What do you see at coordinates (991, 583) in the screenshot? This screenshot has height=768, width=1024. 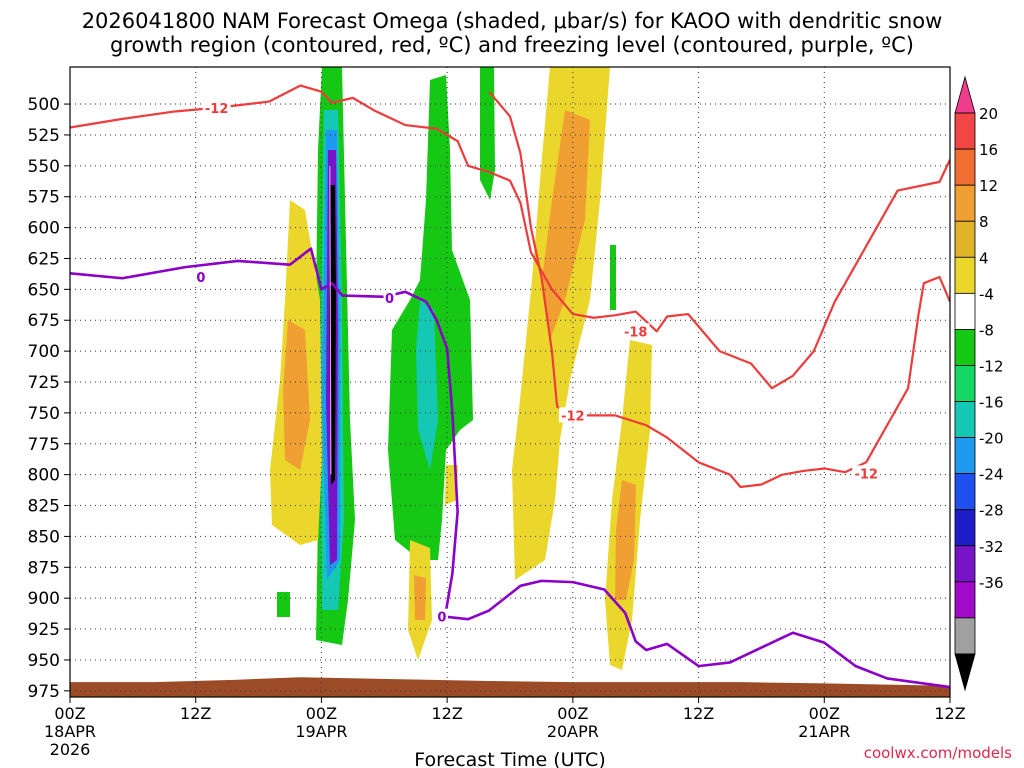 I see `colorbar-label: -36` at bounding box center [991, 583].